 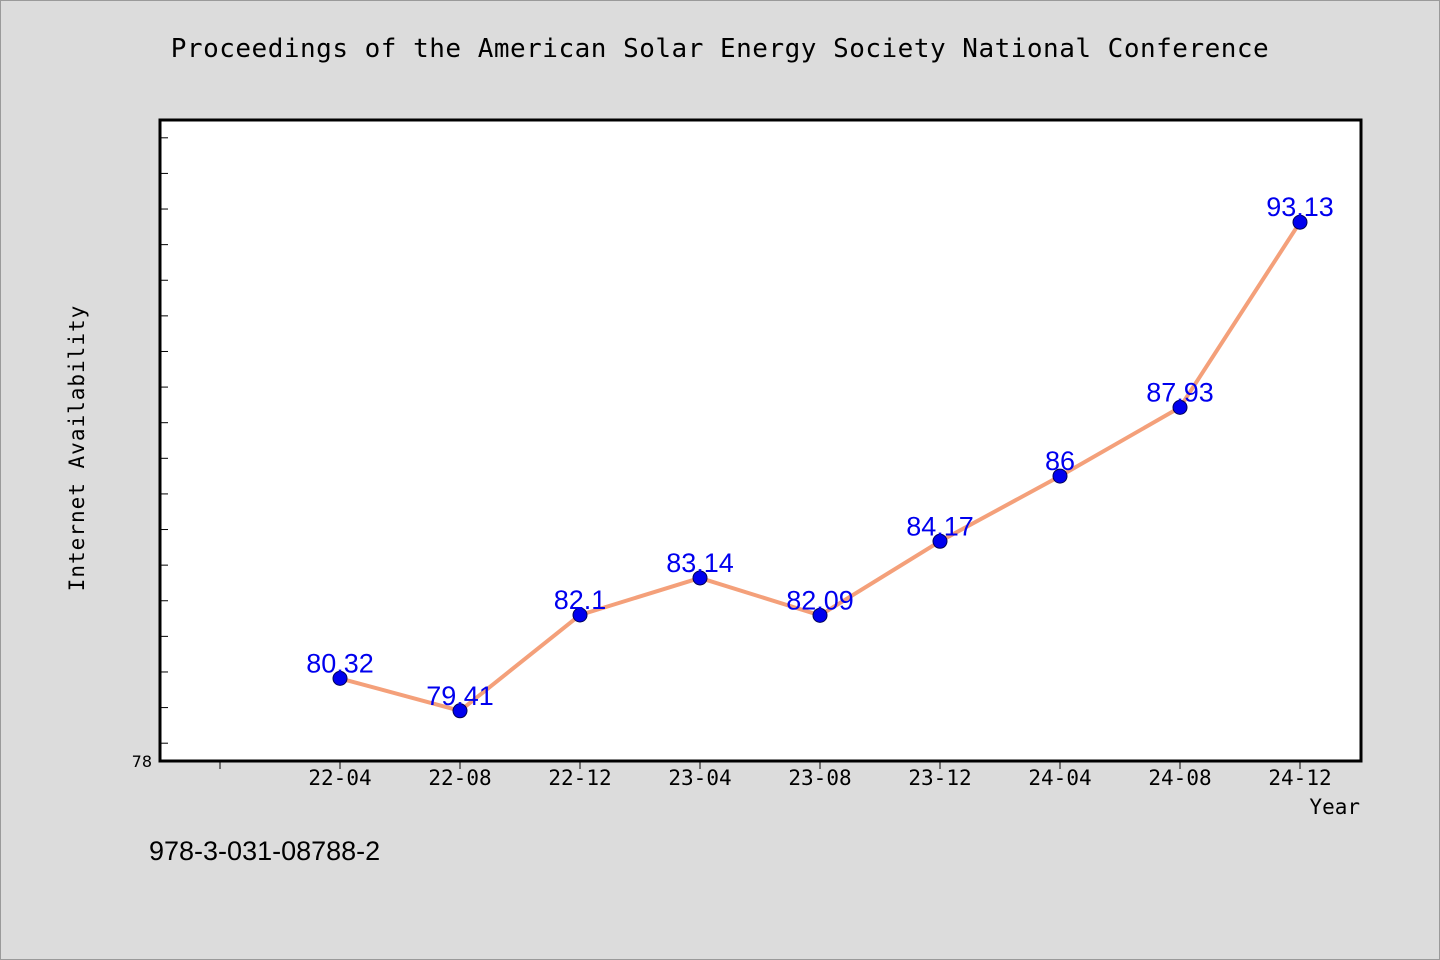 What do you see at coordinates (940, 526) in the screenshot?
I see `data-label: 84.17` at bounding box center [940, 526].